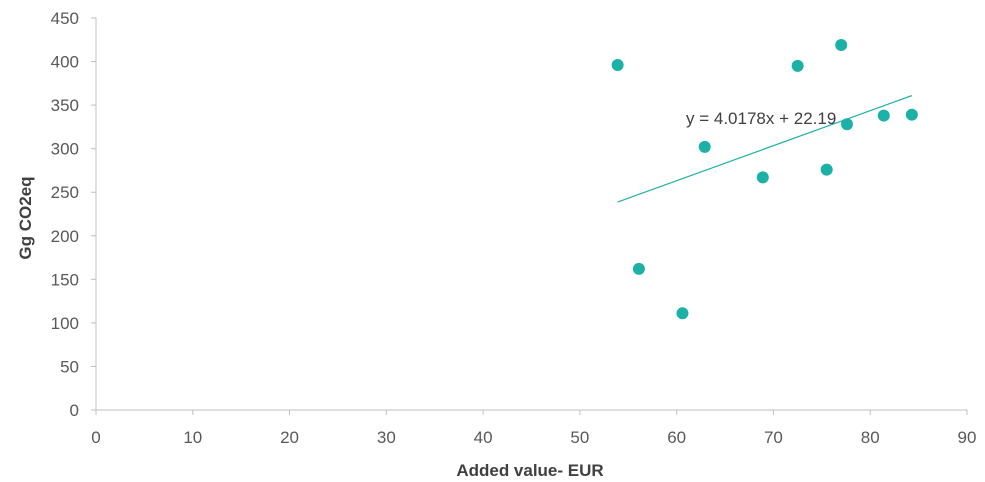 The width and height of the screenshot is (985, 482). I want to click on y-tick-label: 0, so click(74, 410).